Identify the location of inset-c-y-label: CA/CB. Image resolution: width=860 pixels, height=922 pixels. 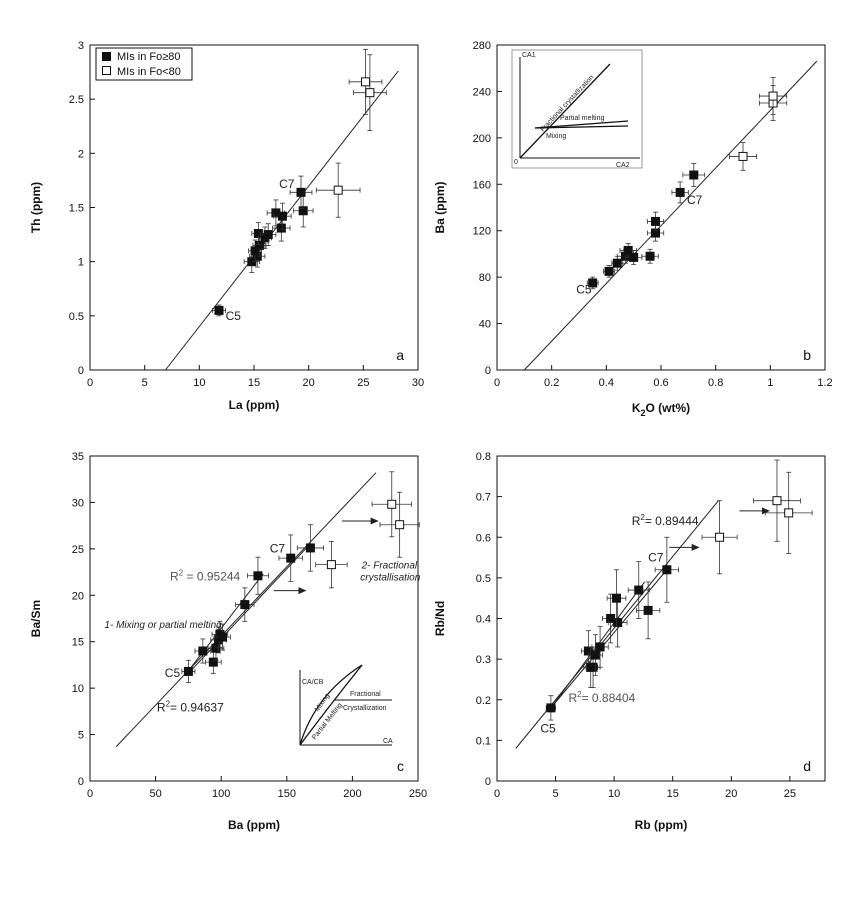
(313, 682).